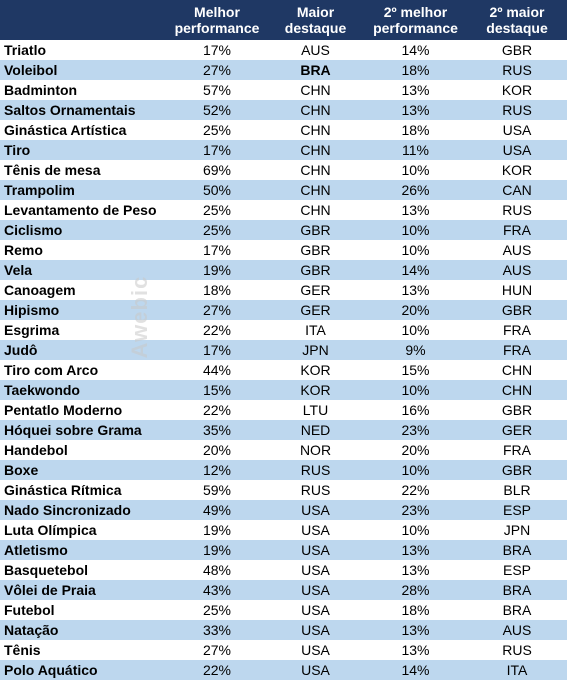 This screenshot has width=567, height=683. I want to click on top-country-cell: CHN, so click(315, 210).